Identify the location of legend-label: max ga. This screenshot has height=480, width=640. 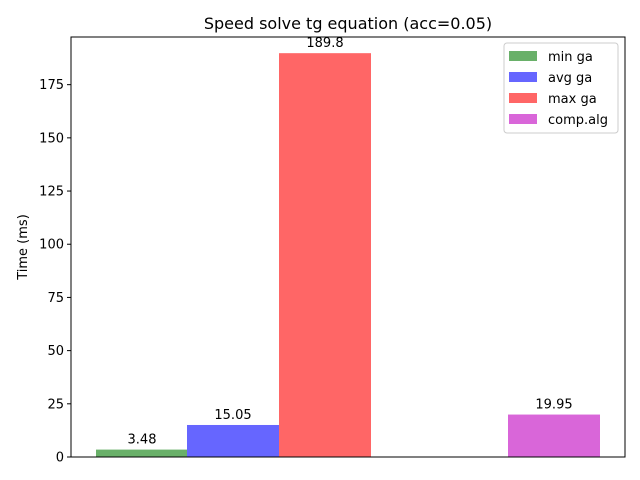
(572, 99).